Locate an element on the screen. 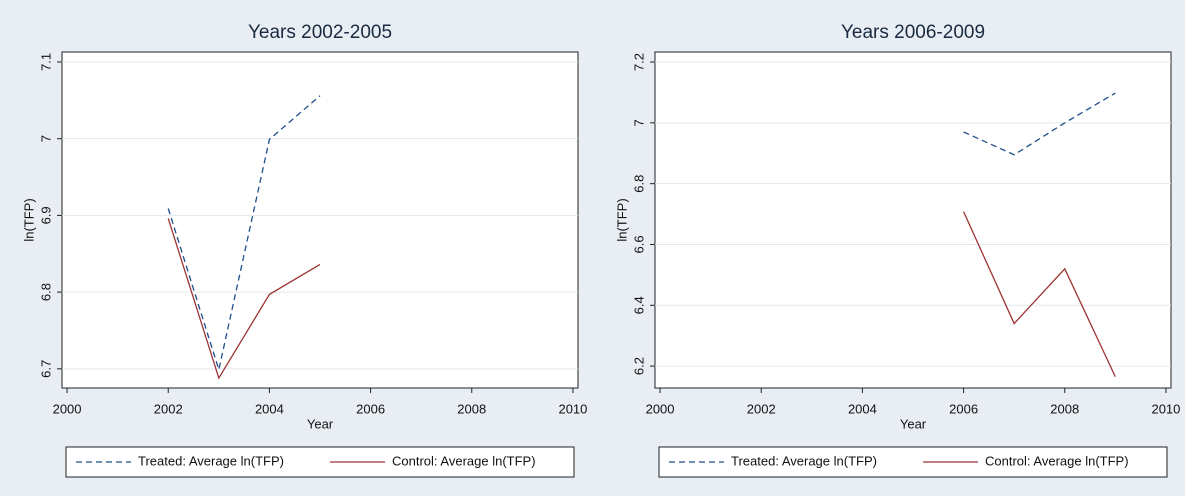 This screenshot has height=496, width=1185. chart-title: Years 2002-2005 is located at coordinates (320, 32).